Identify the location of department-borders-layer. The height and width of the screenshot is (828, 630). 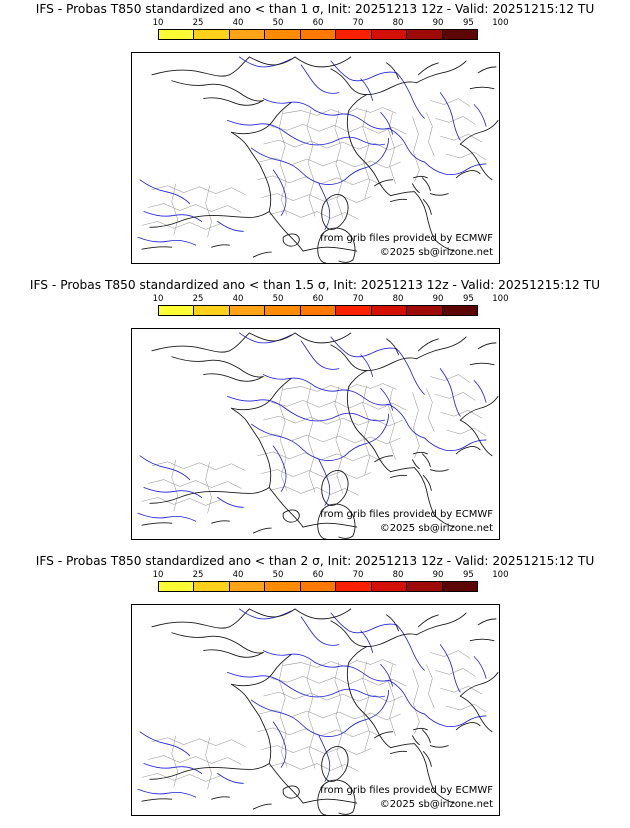
(314, 168).